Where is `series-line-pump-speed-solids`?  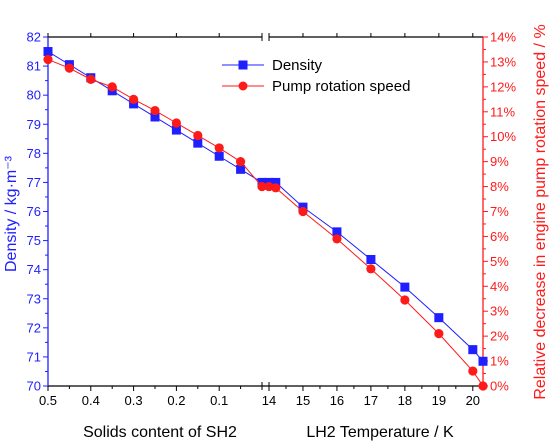 series-line-pump-speed-solids is located at coordinates (155, 122).